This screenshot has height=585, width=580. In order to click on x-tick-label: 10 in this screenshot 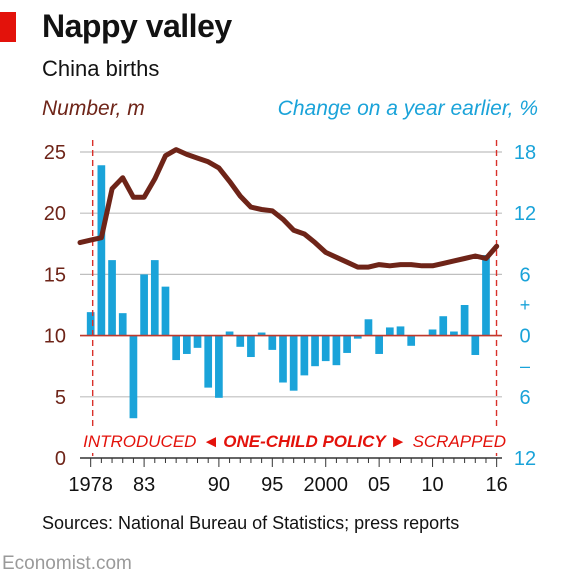, I will do `click(432, 485)`.